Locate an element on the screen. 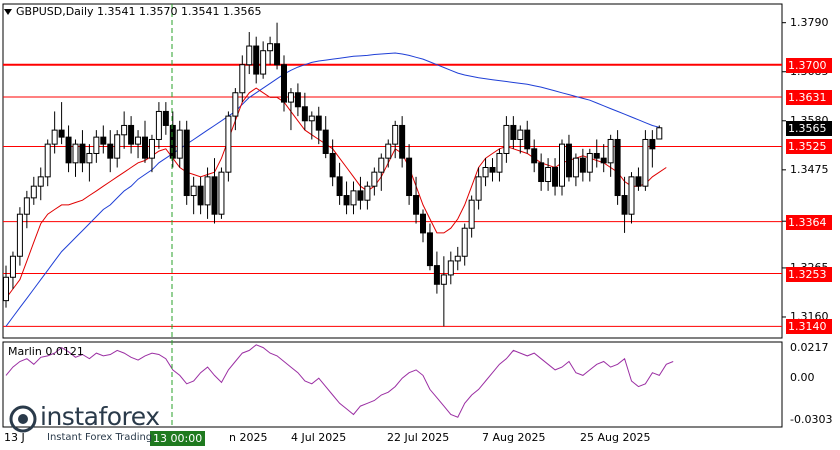 The width and height of the screenshot is (840, 450). price-tick-label: 1.3790 is located at coordinates (809, 22).